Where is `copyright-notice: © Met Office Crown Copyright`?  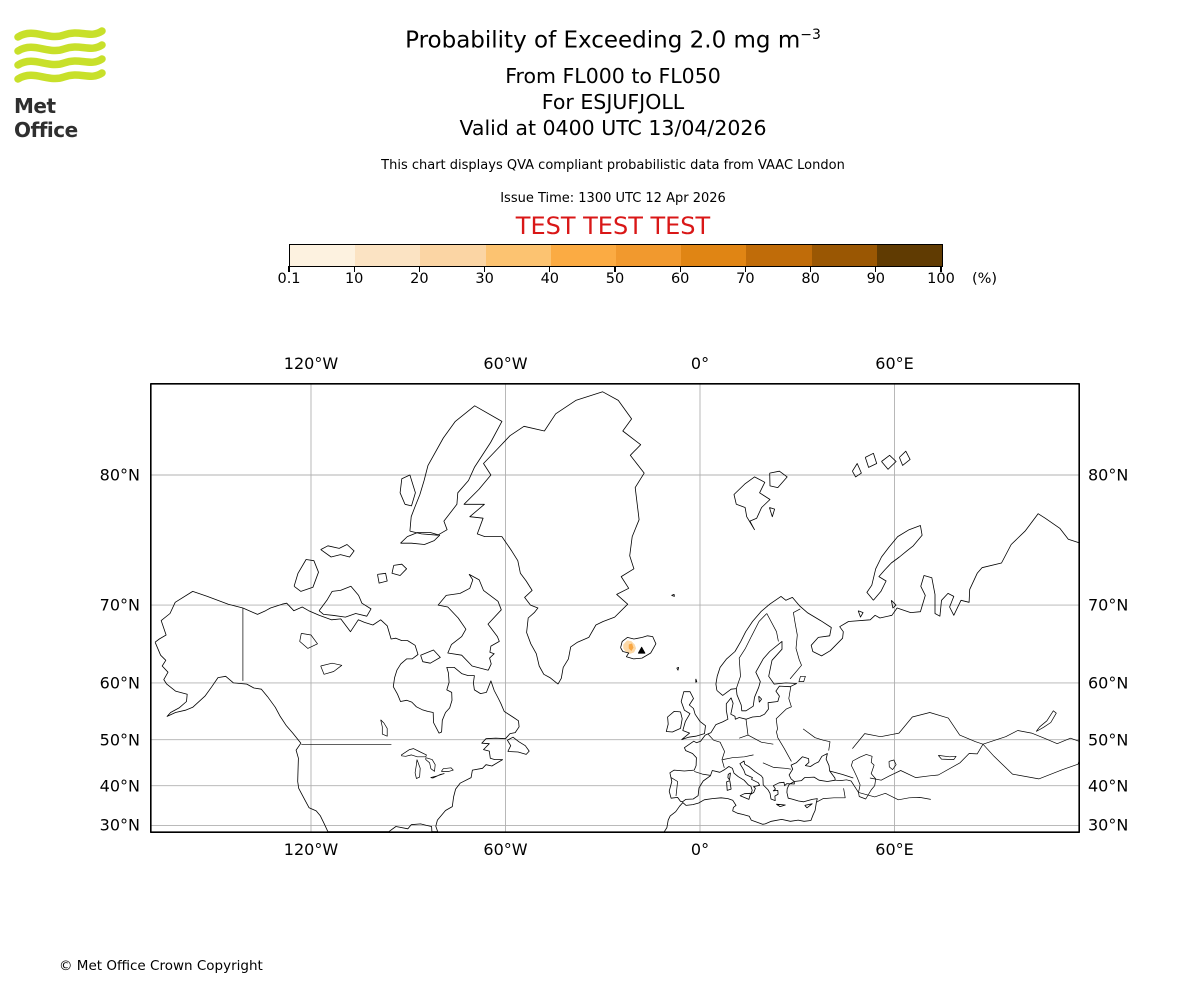
copyright-notice: © Met Office Crown Copyright is located at coordinates (161, 966).